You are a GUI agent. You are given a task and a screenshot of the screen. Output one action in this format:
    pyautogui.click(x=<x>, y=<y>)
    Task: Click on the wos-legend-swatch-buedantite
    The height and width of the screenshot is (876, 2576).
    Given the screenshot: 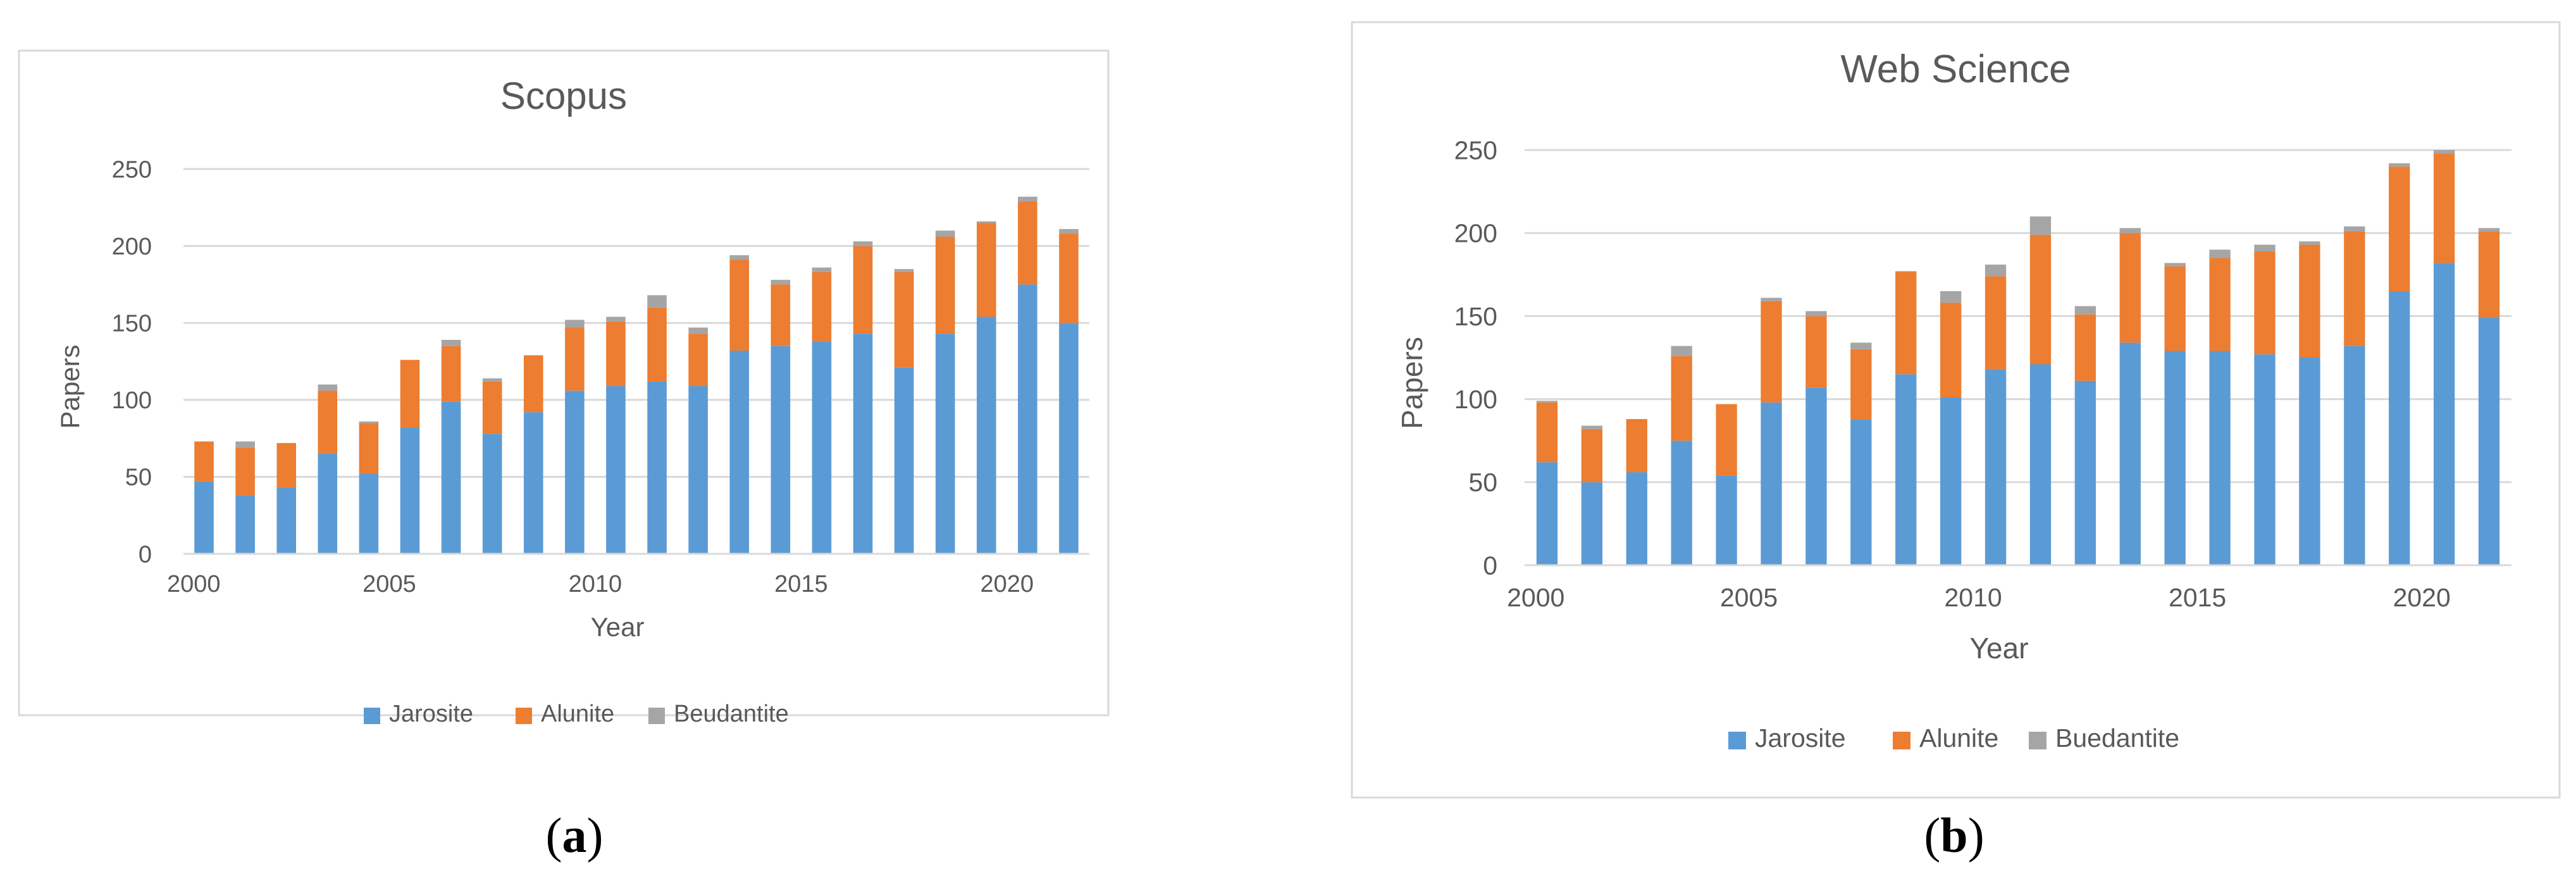 What is the action you would take?
    pyautogui.click(x=2038, y=740)
    